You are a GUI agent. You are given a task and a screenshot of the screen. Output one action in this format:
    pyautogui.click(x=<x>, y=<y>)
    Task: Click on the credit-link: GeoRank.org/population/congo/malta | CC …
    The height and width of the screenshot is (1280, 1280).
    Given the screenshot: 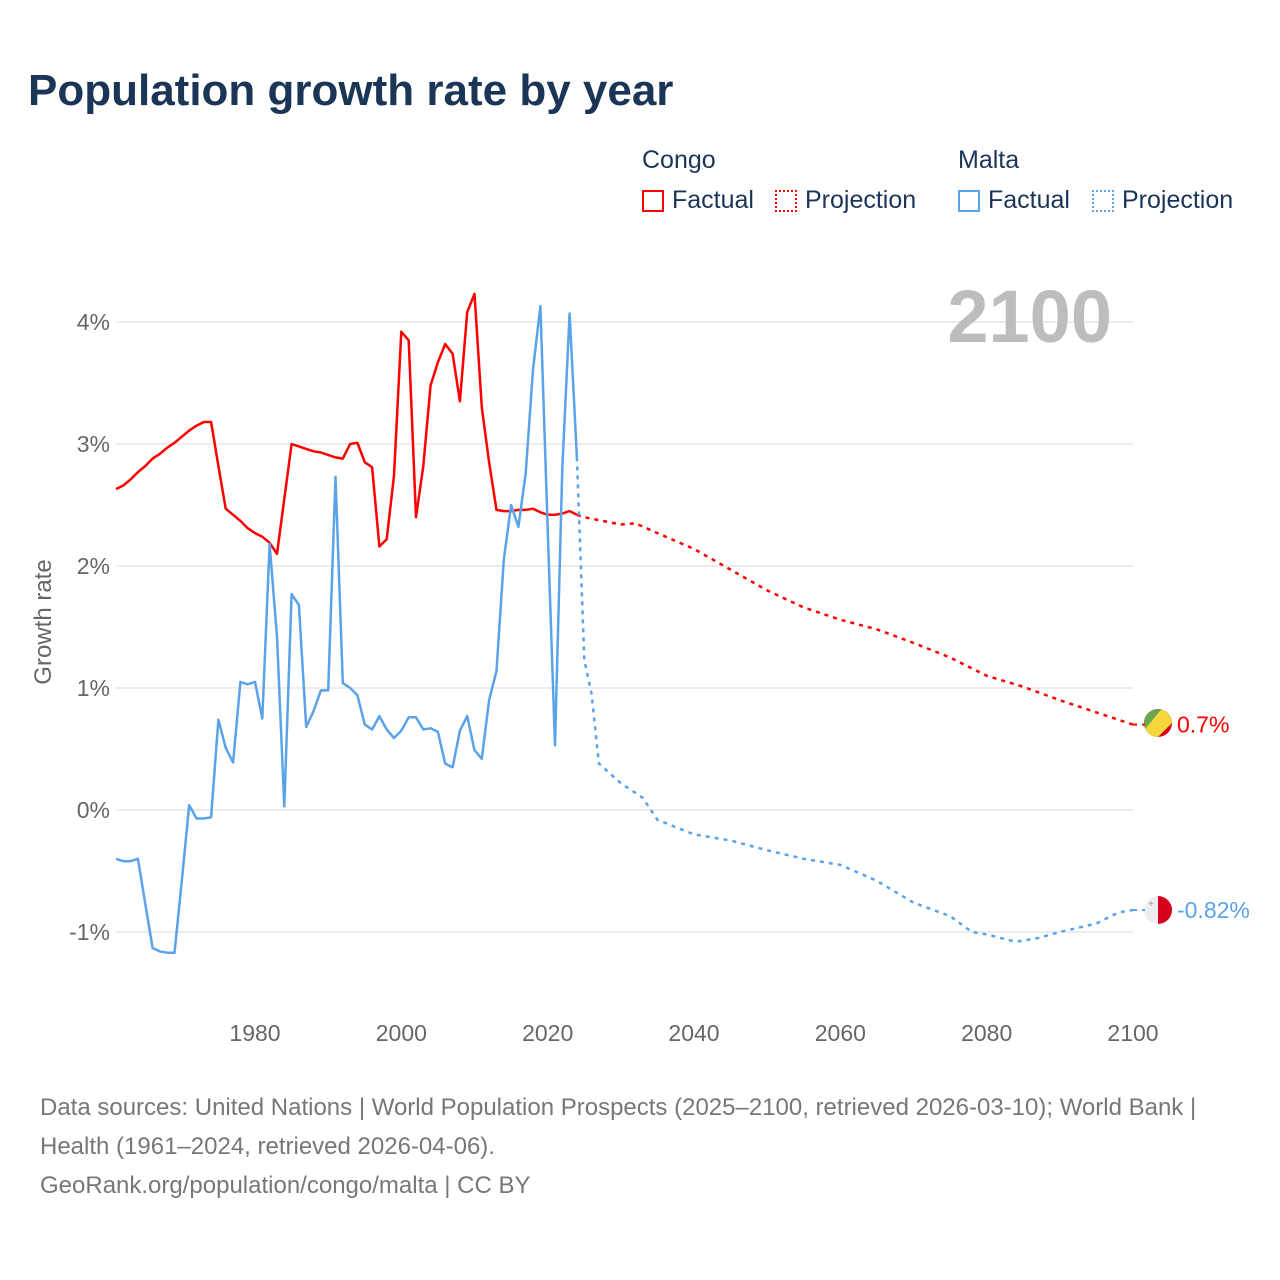 What is the action you would take?
    pyautogui.click(x=285, y=1185)
    